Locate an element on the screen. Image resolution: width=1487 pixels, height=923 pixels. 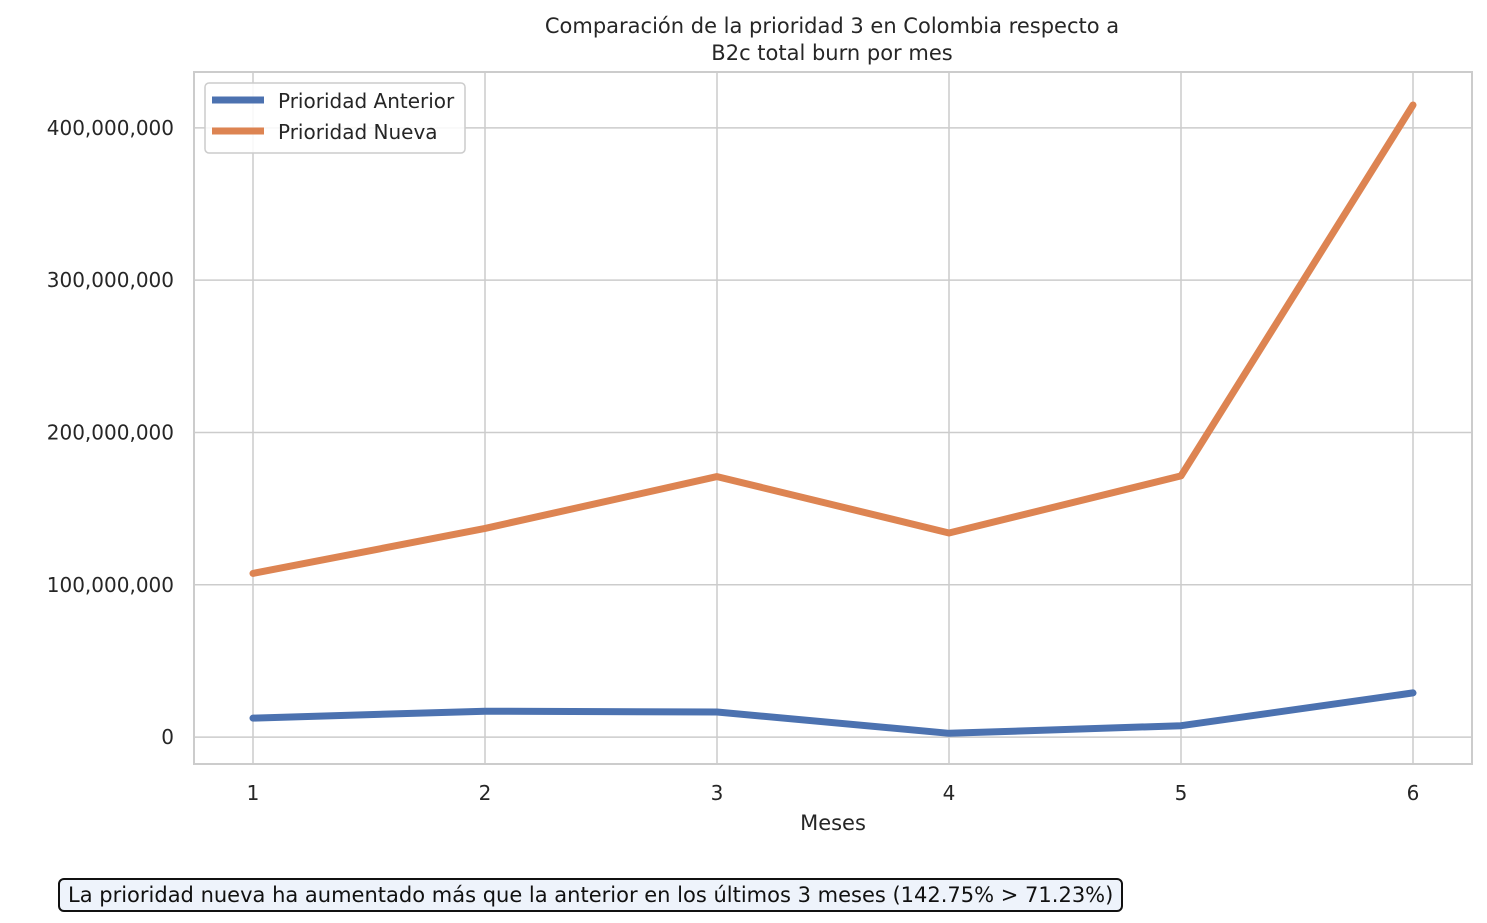
y-tick-label: 400,000,000 is located at coordinates (110, 128).